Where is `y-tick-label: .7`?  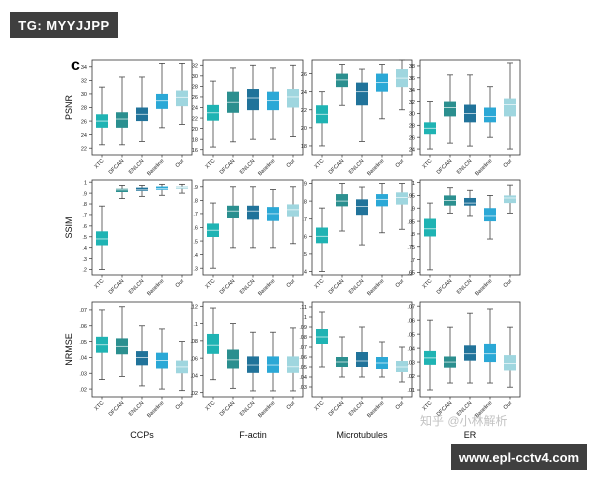
y-tick-label: .7 is located at coordinates (412, 261).